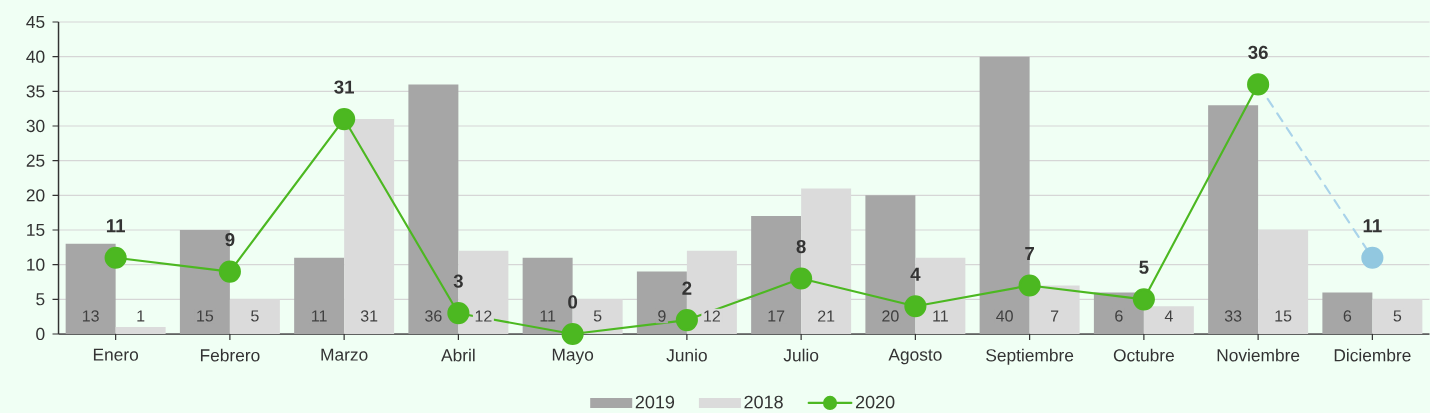 The image size is (1430, 413). I want to click on data-label: 20, so click(890, 316).